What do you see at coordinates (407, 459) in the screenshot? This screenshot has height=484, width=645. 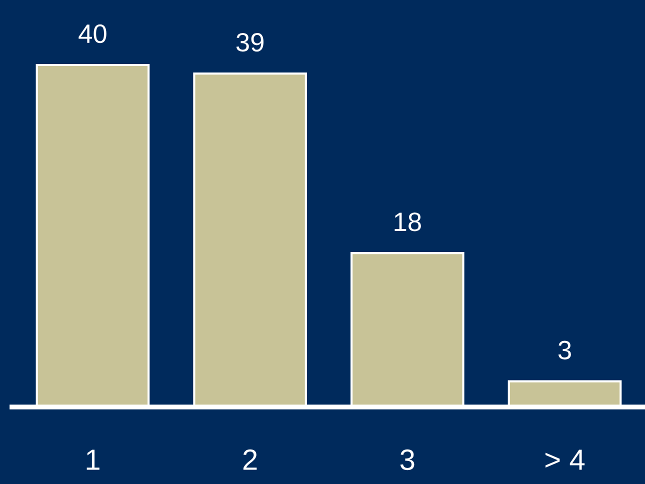 I see `x-tick-label: 3` at bounding box center [407, 459].